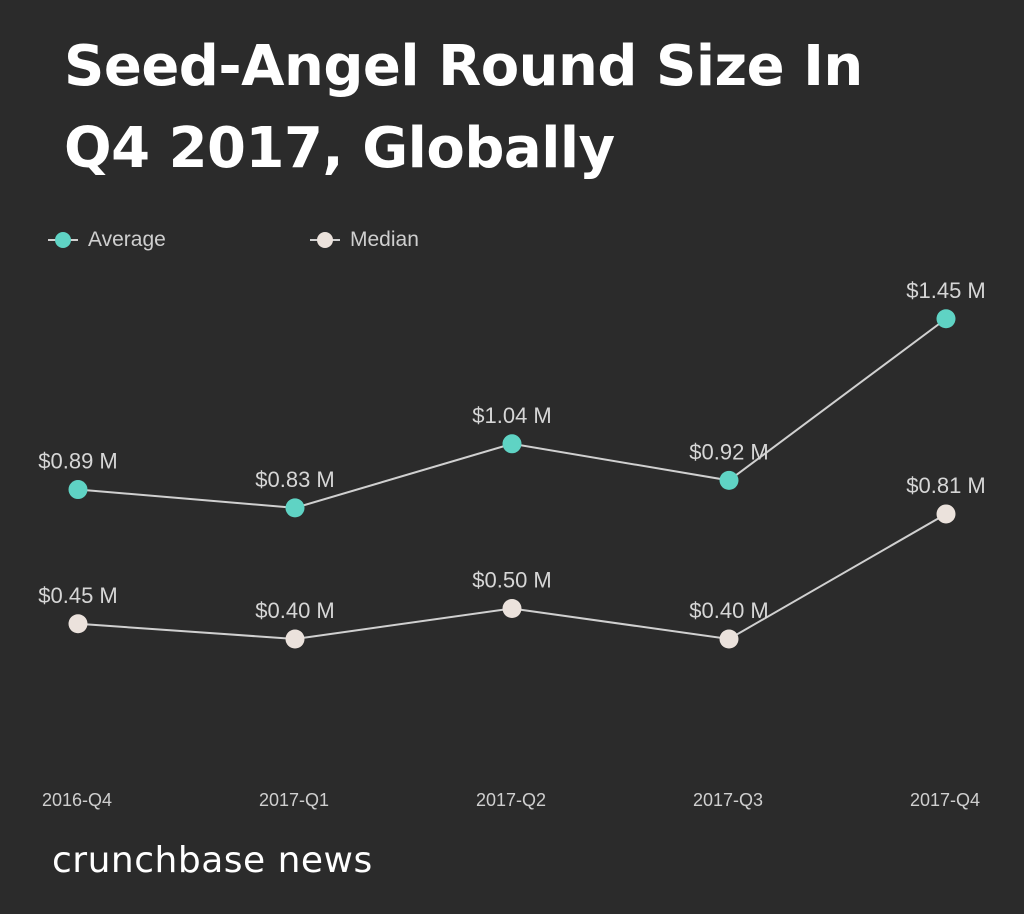 This screenshot has width=1024, height=914. What do you see at coordinates (325, 240) in the screenshot?
I see `legend-marker-median` at bounding box center [325, 240].